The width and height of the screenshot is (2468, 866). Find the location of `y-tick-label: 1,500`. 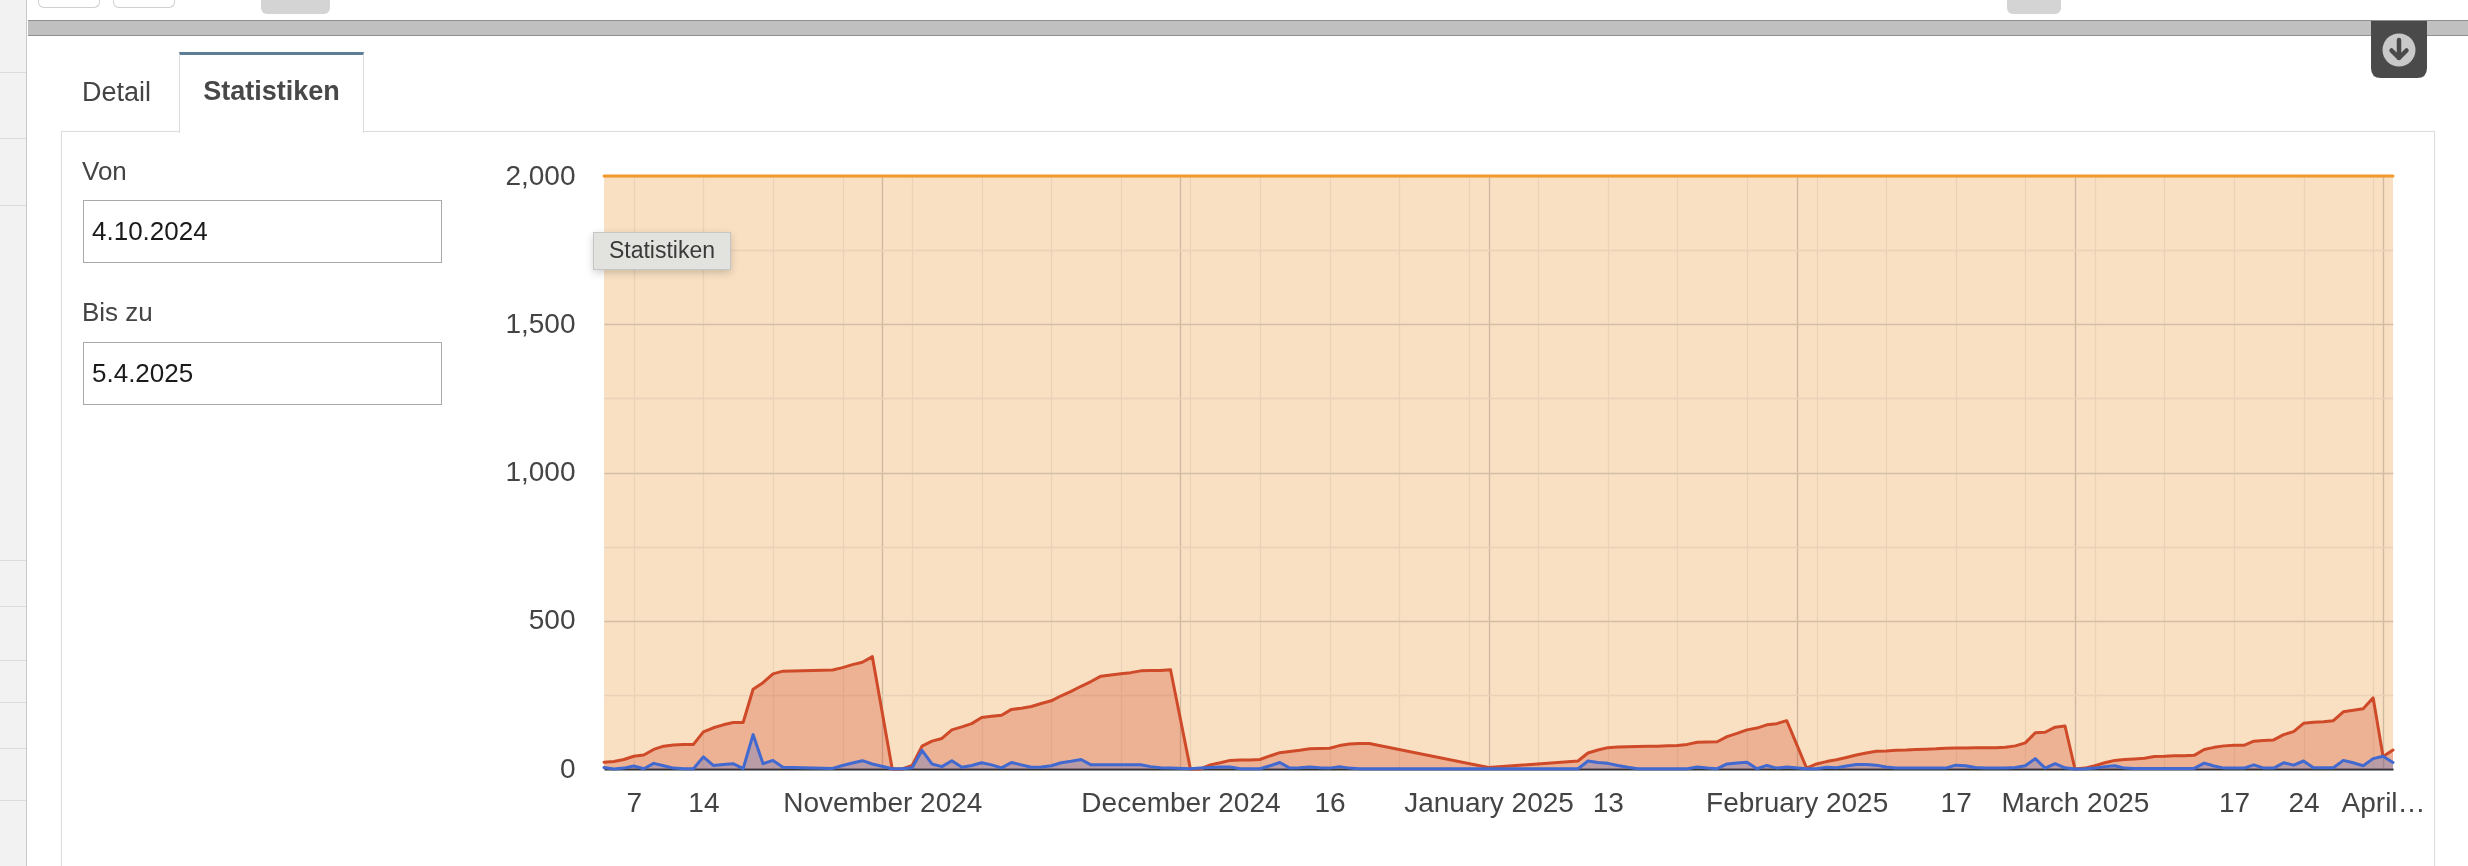

y-tick-label: 1,500 is located at coordinates (540, 323).